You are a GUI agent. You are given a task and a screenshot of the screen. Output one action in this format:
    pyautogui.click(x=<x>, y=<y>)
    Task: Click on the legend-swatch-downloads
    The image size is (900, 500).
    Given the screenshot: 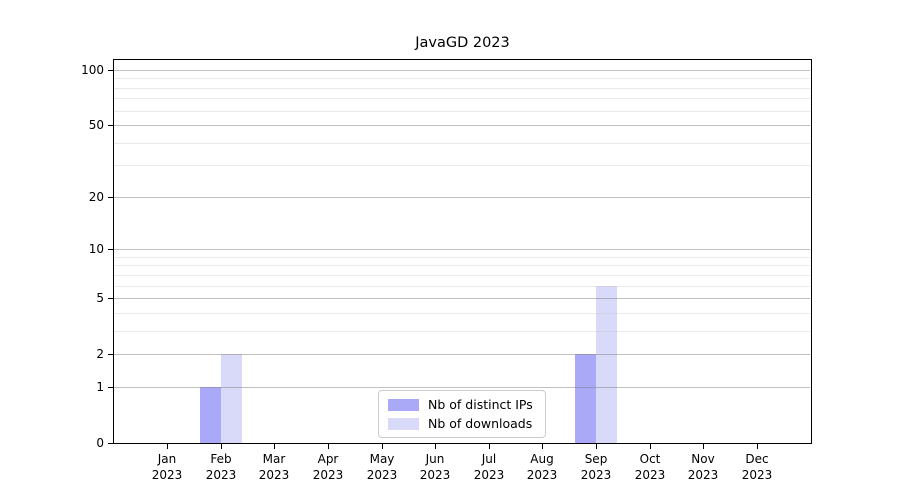 What is the action you would take?
    pyautogui.click(x=403, y=423)
    